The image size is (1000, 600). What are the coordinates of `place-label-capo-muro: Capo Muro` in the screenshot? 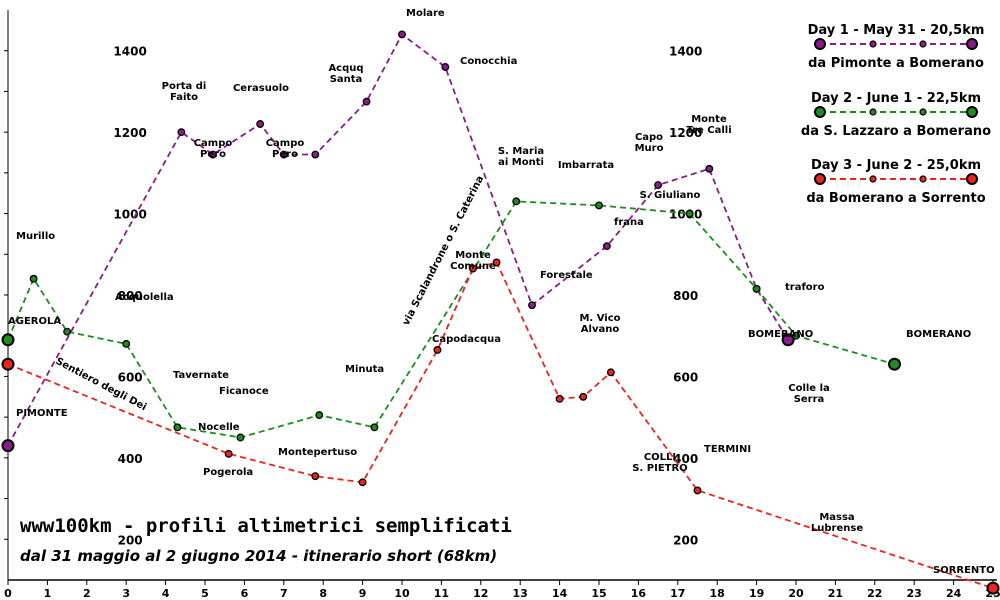 It's located at (649, 143).